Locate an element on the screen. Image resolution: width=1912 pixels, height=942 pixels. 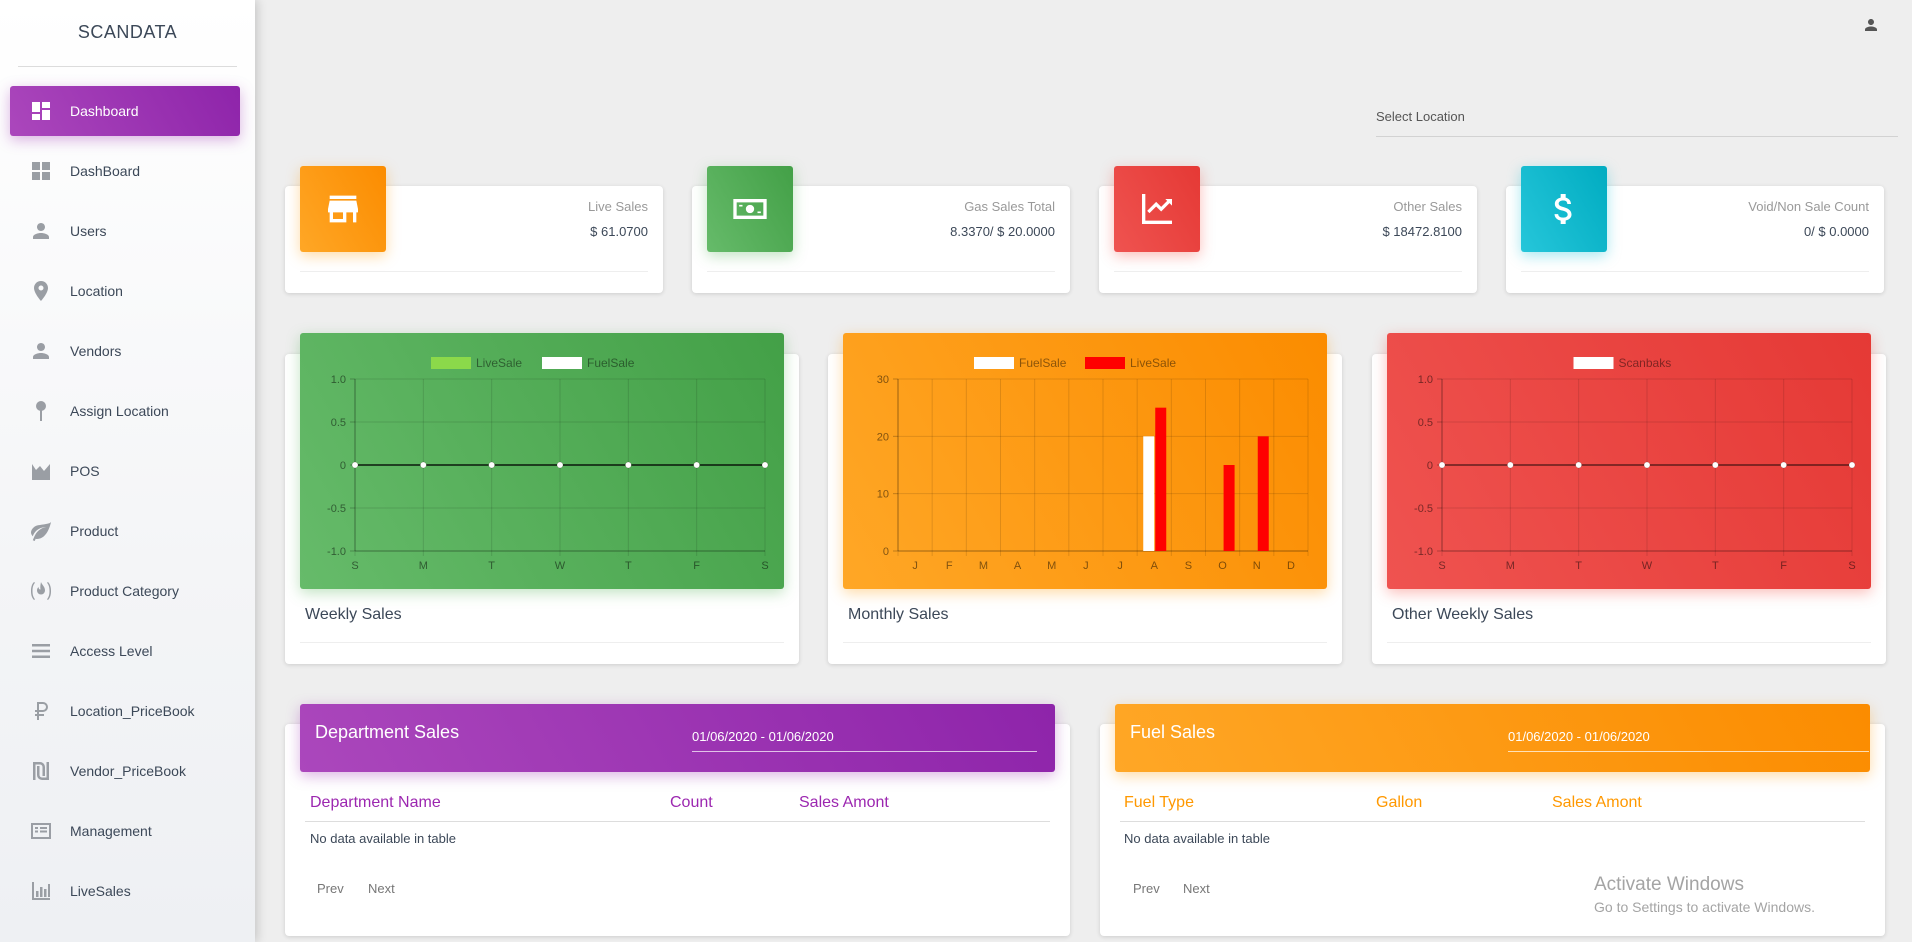
legend-label: LiveSale is located at coordinates (1153, 363).